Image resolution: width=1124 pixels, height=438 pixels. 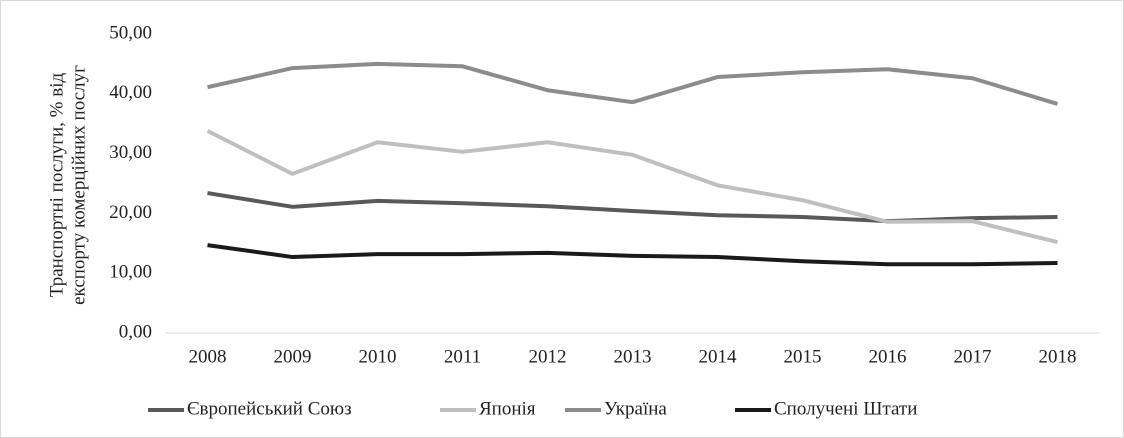 I want to click on x-tick-label: 2015, so click(x=803, y=356).